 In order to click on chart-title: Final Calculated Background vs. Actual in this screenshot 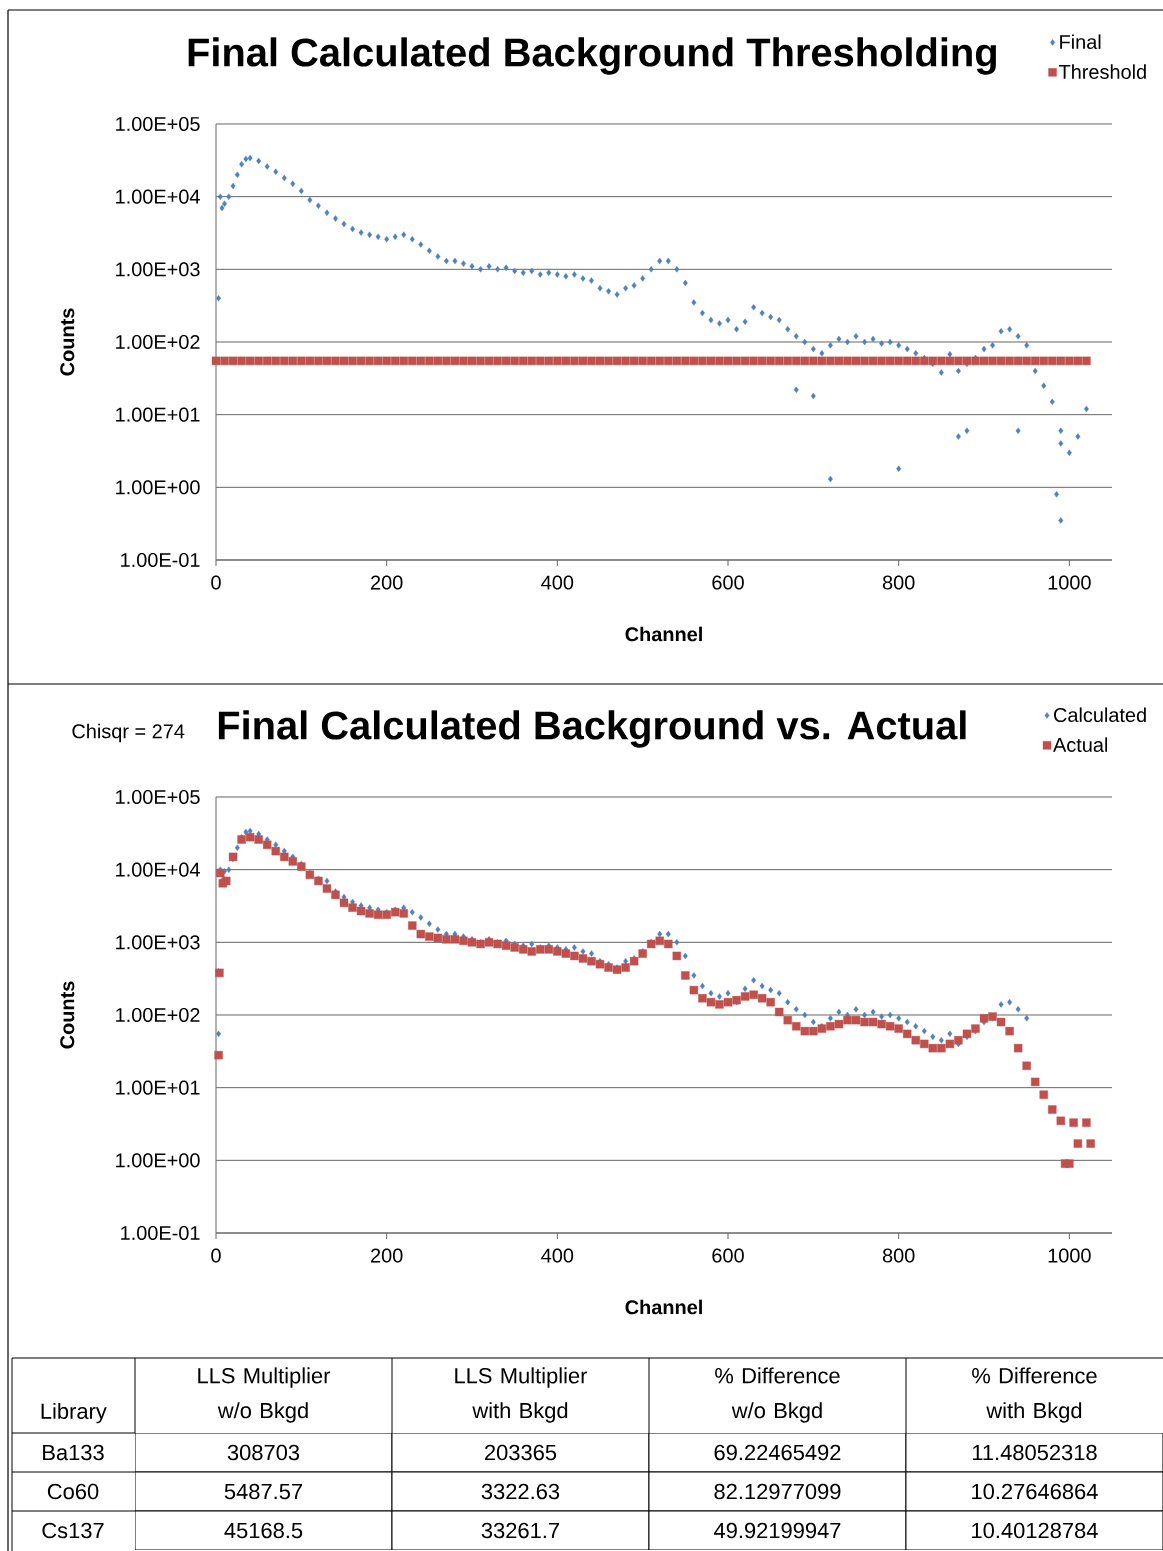, I will do `click(592, 729)`.